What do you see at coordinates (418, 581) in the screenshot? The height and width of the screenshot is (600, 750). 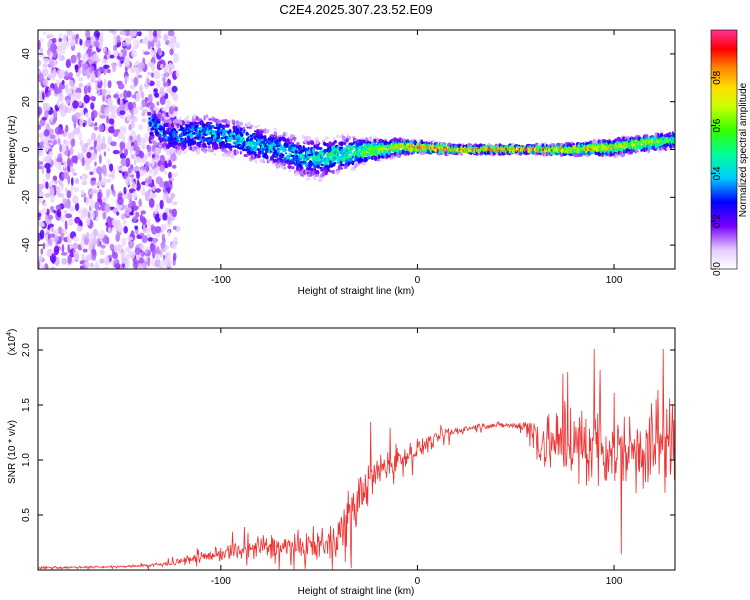 I see `snr-xtick-label: 0` at bounding box center [418, 581].